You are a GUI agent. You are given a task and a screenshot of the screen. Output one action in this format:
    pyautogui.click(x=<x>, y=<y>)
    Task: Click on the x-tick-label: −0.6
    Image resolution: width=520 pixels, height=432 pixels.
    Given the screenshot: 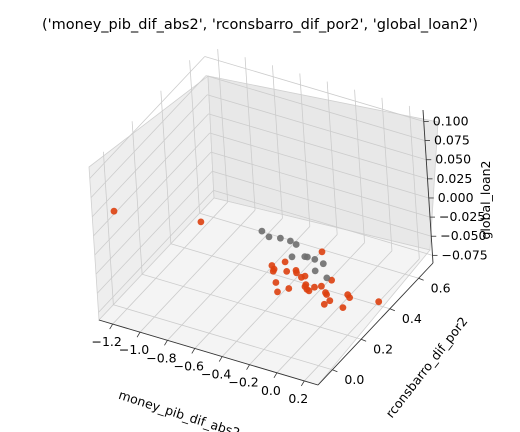 What is the action you would take?
    pyautogui.click(x=189, y=365)
    